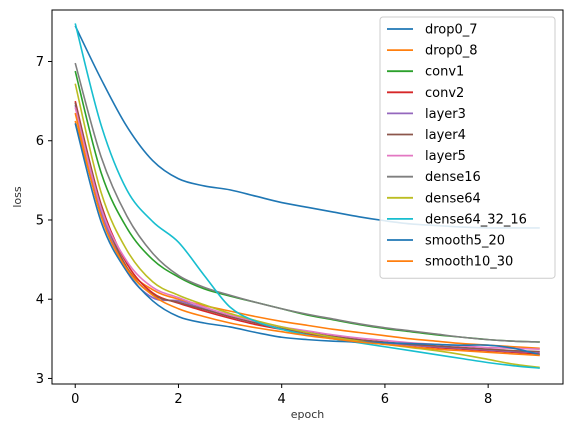  What do you see at coordinates (40, 141) in the screenshot?
I see `y-tick-label: 6` at bounding box center [40, 141].